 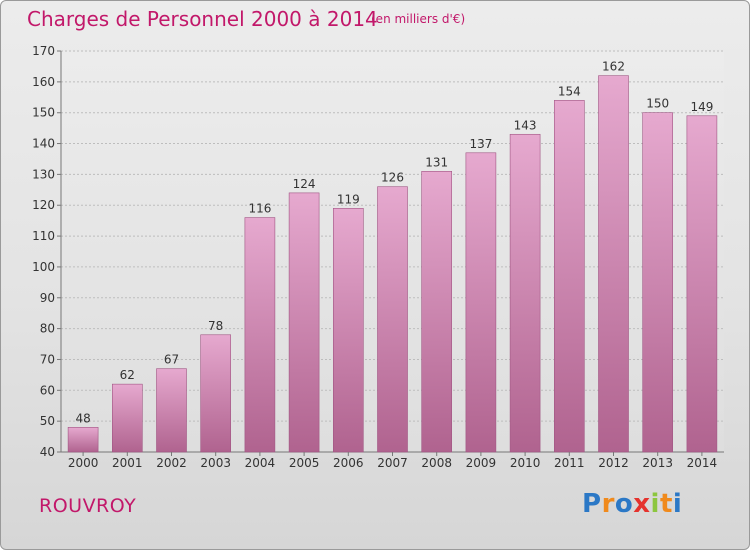 What do you see at coordinates (657, 463) in the screenshot?
I see `x-tick-label: 2013` at bounding box center [657, 463].